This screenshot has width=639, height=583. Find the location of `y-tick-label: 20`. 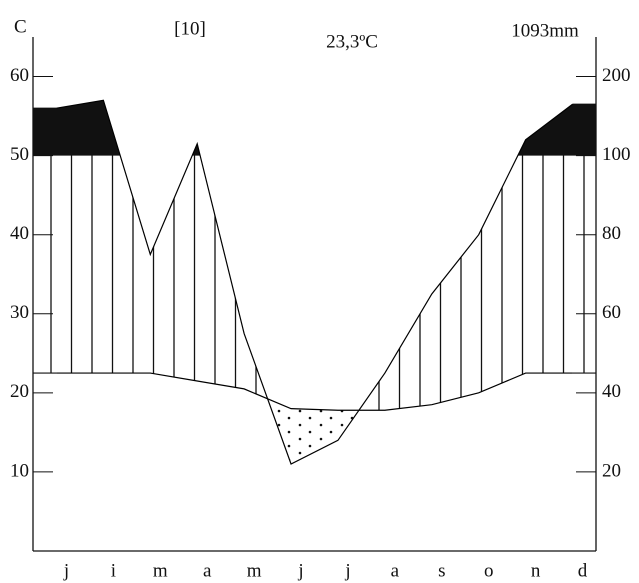

y-tick-label: 20 is located at coordinates (19, 391).